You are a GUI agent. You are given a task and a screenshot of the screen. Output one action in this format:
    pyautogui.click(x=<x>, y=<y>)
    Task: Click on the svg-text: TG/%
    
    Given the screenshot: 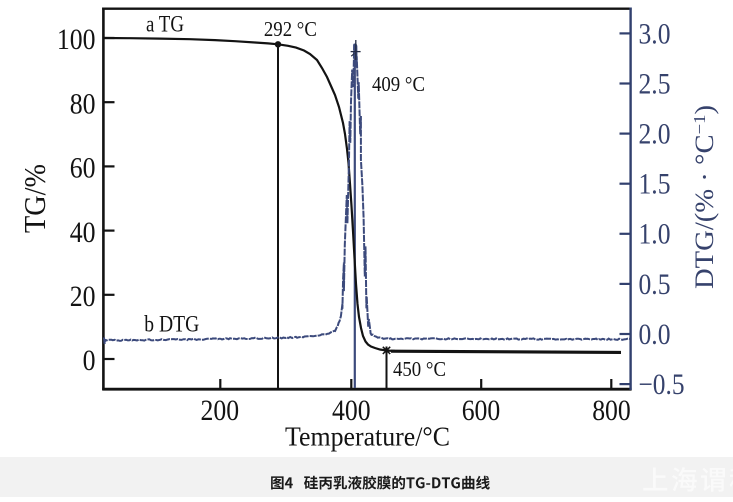 What is the action you would take?
    pyautogui.click(x=34, y=198)
    